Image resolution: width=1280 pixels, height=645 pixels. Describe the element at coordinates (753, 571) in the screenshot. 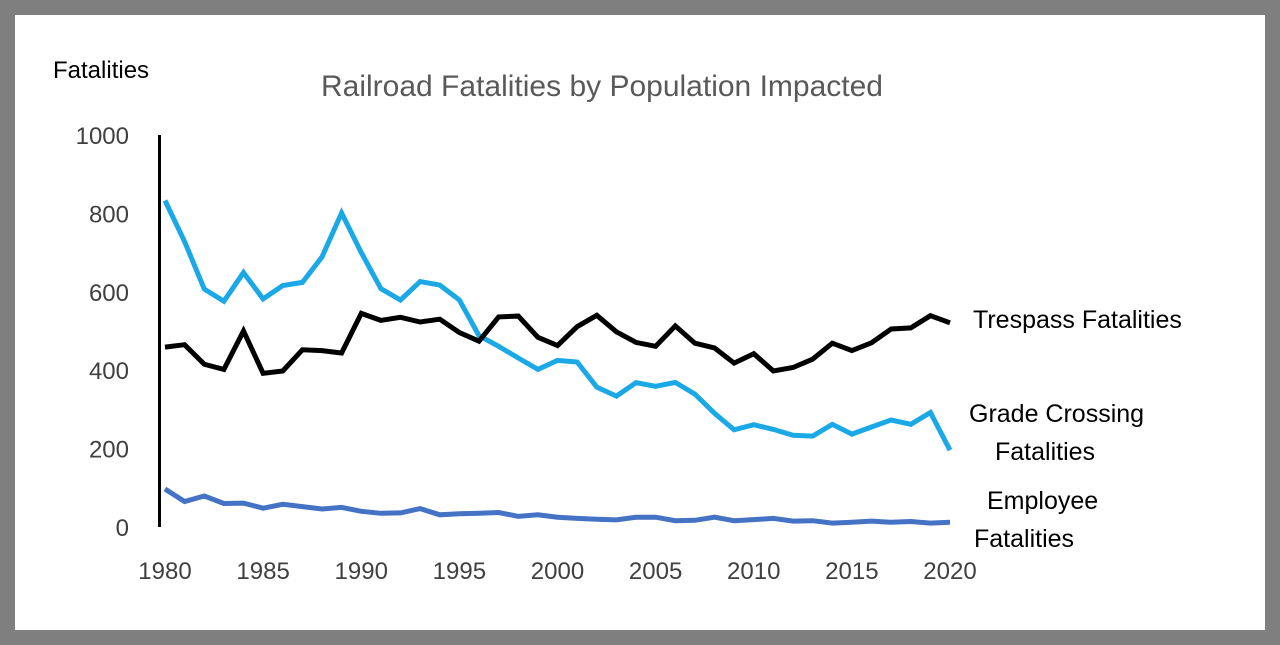

I see `x-tick-label: 2010` at that location.